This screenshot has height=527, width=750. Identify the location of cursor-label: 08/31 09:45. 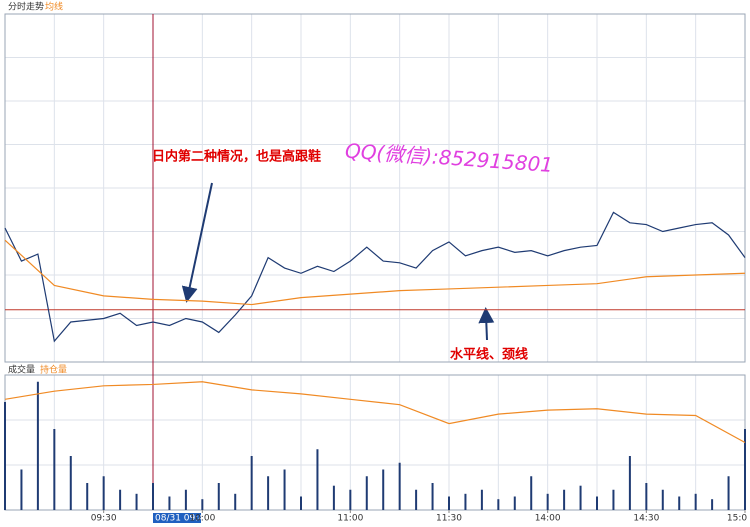
(182, 519).